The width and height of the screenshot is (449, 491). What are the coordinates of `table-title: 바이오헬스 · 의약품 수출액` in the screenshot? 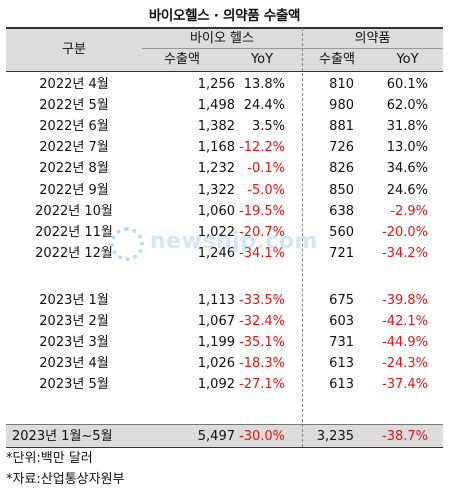 It's located at (224, 16).